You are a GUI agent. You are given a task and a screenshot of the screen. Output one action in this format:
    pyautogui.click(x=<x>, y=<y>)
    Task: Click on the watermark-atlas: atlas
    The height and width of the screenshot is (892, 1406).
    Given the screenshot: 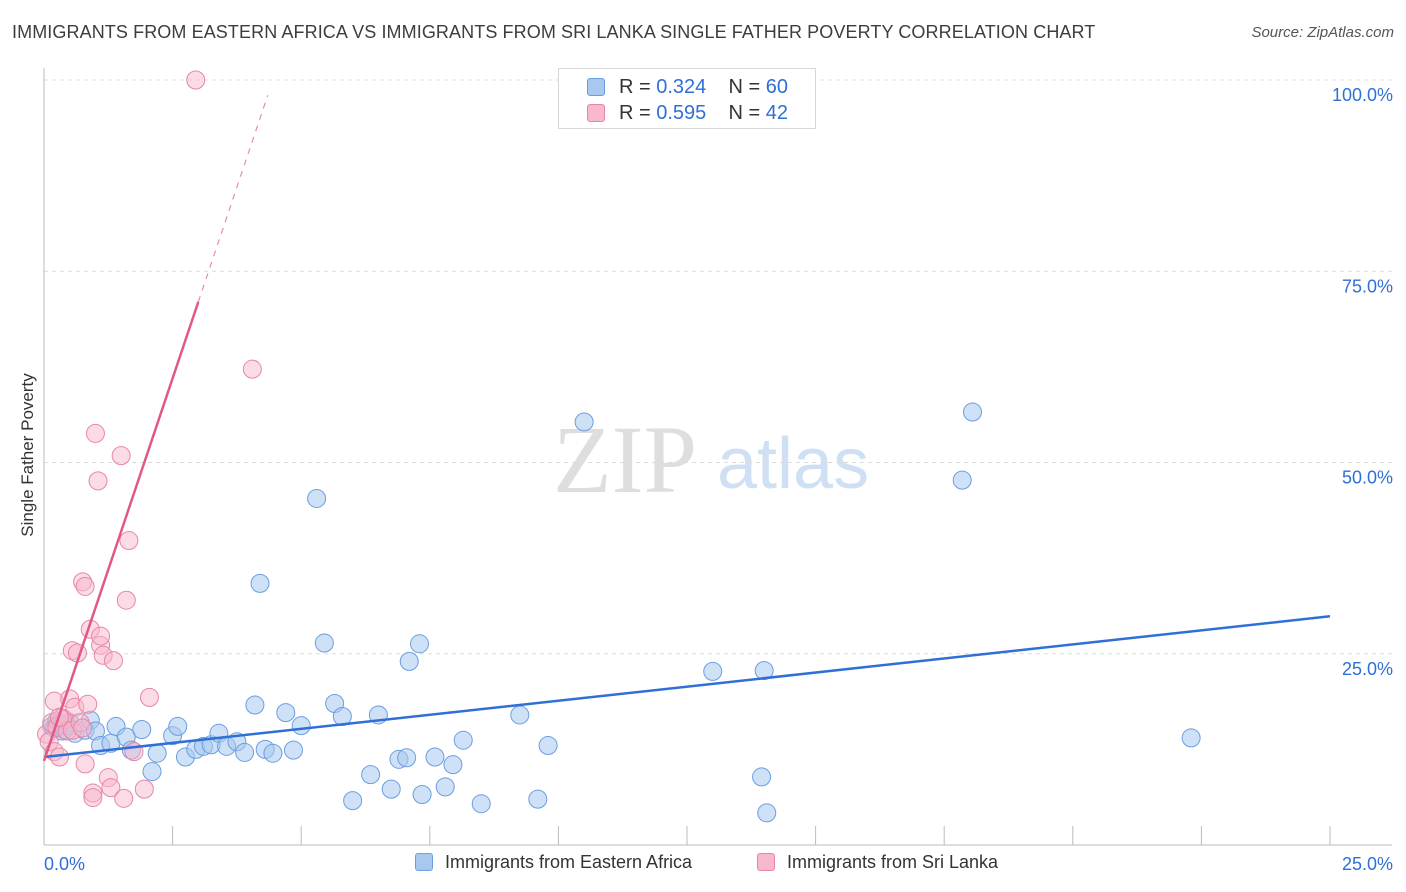 What is the action you would take?
    pyautogui.click(x=793, y=464)
    